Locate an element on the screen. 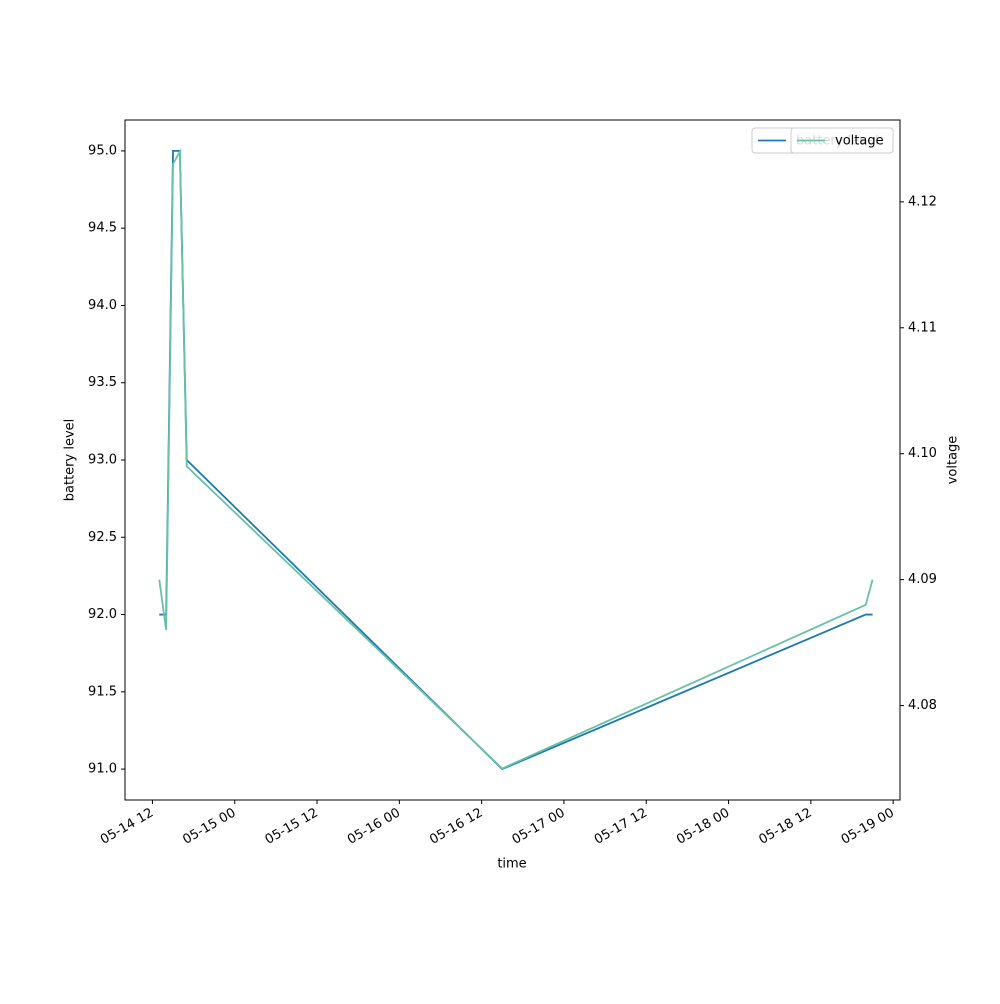 This screenshot has width=1000, height=1004. y-tick-label: 91.5 is located at coordinates (102, 691).